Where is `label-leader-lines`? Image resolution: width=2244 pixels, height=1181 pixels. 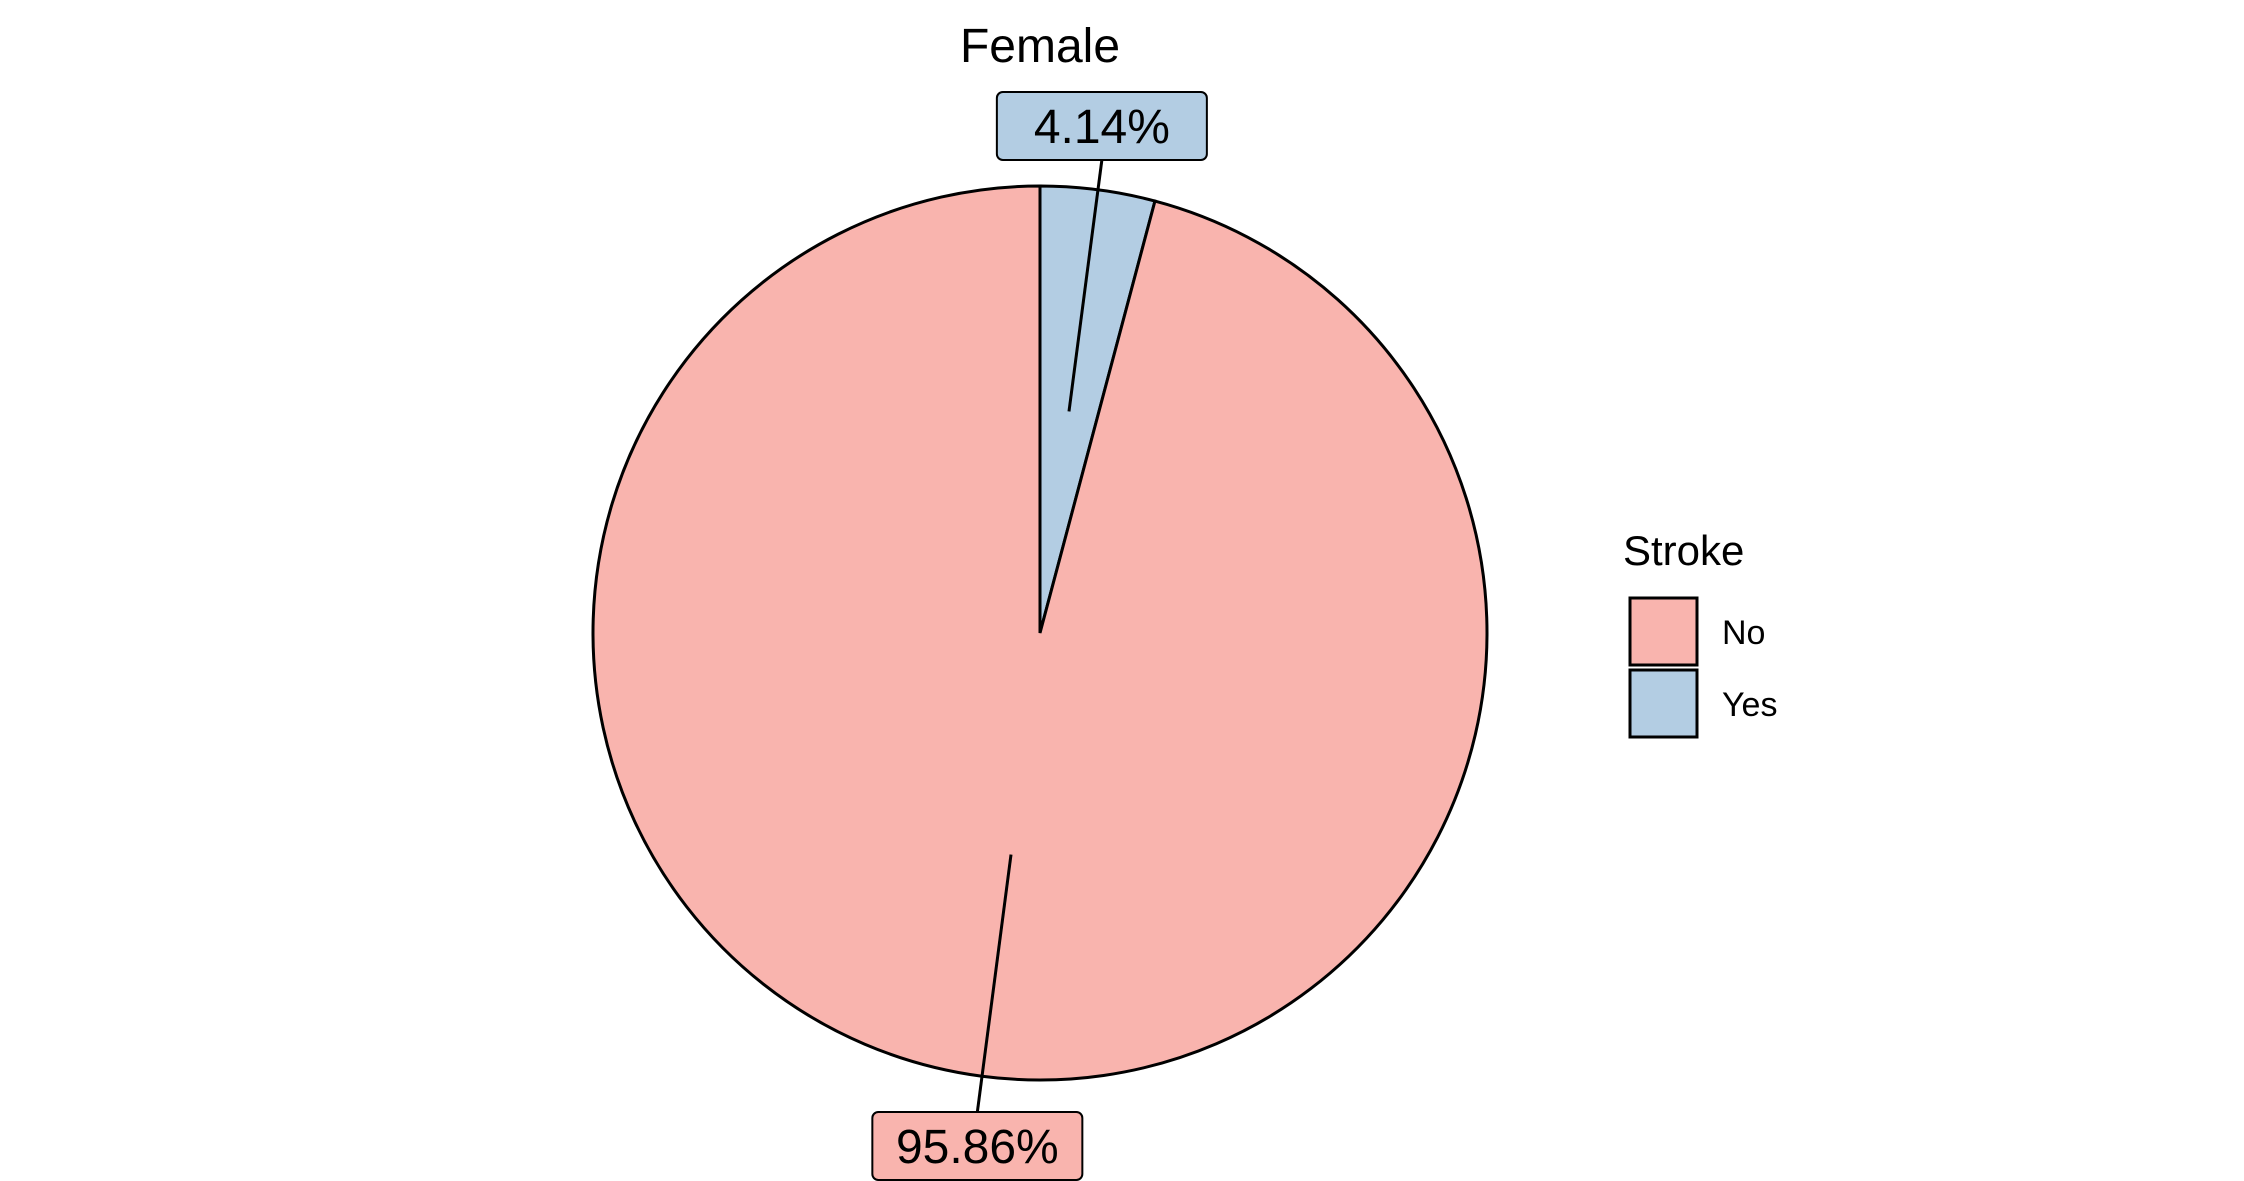
label-leader-lines is located at coordinates (1039, 636).